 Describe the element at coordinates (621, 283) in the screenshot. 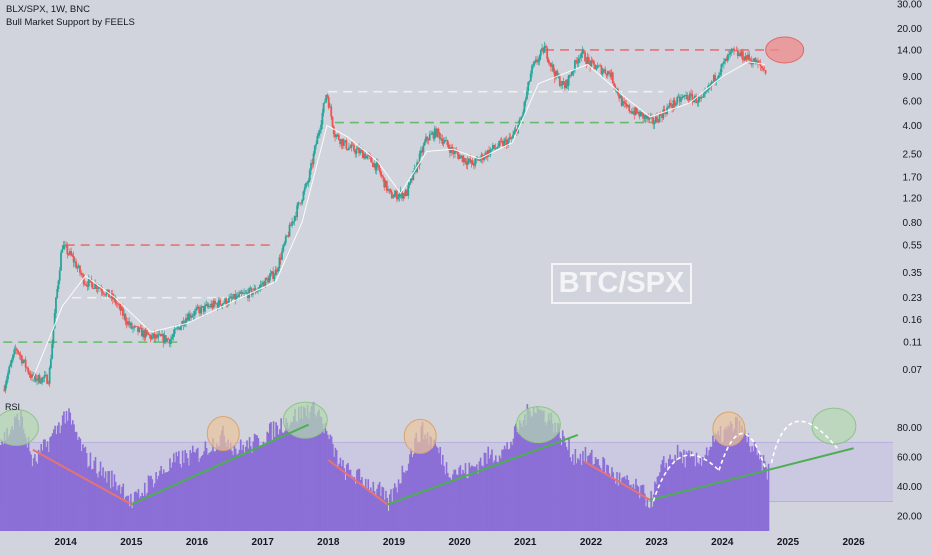

I see `watermark-box: BTC/SPX` at that location.